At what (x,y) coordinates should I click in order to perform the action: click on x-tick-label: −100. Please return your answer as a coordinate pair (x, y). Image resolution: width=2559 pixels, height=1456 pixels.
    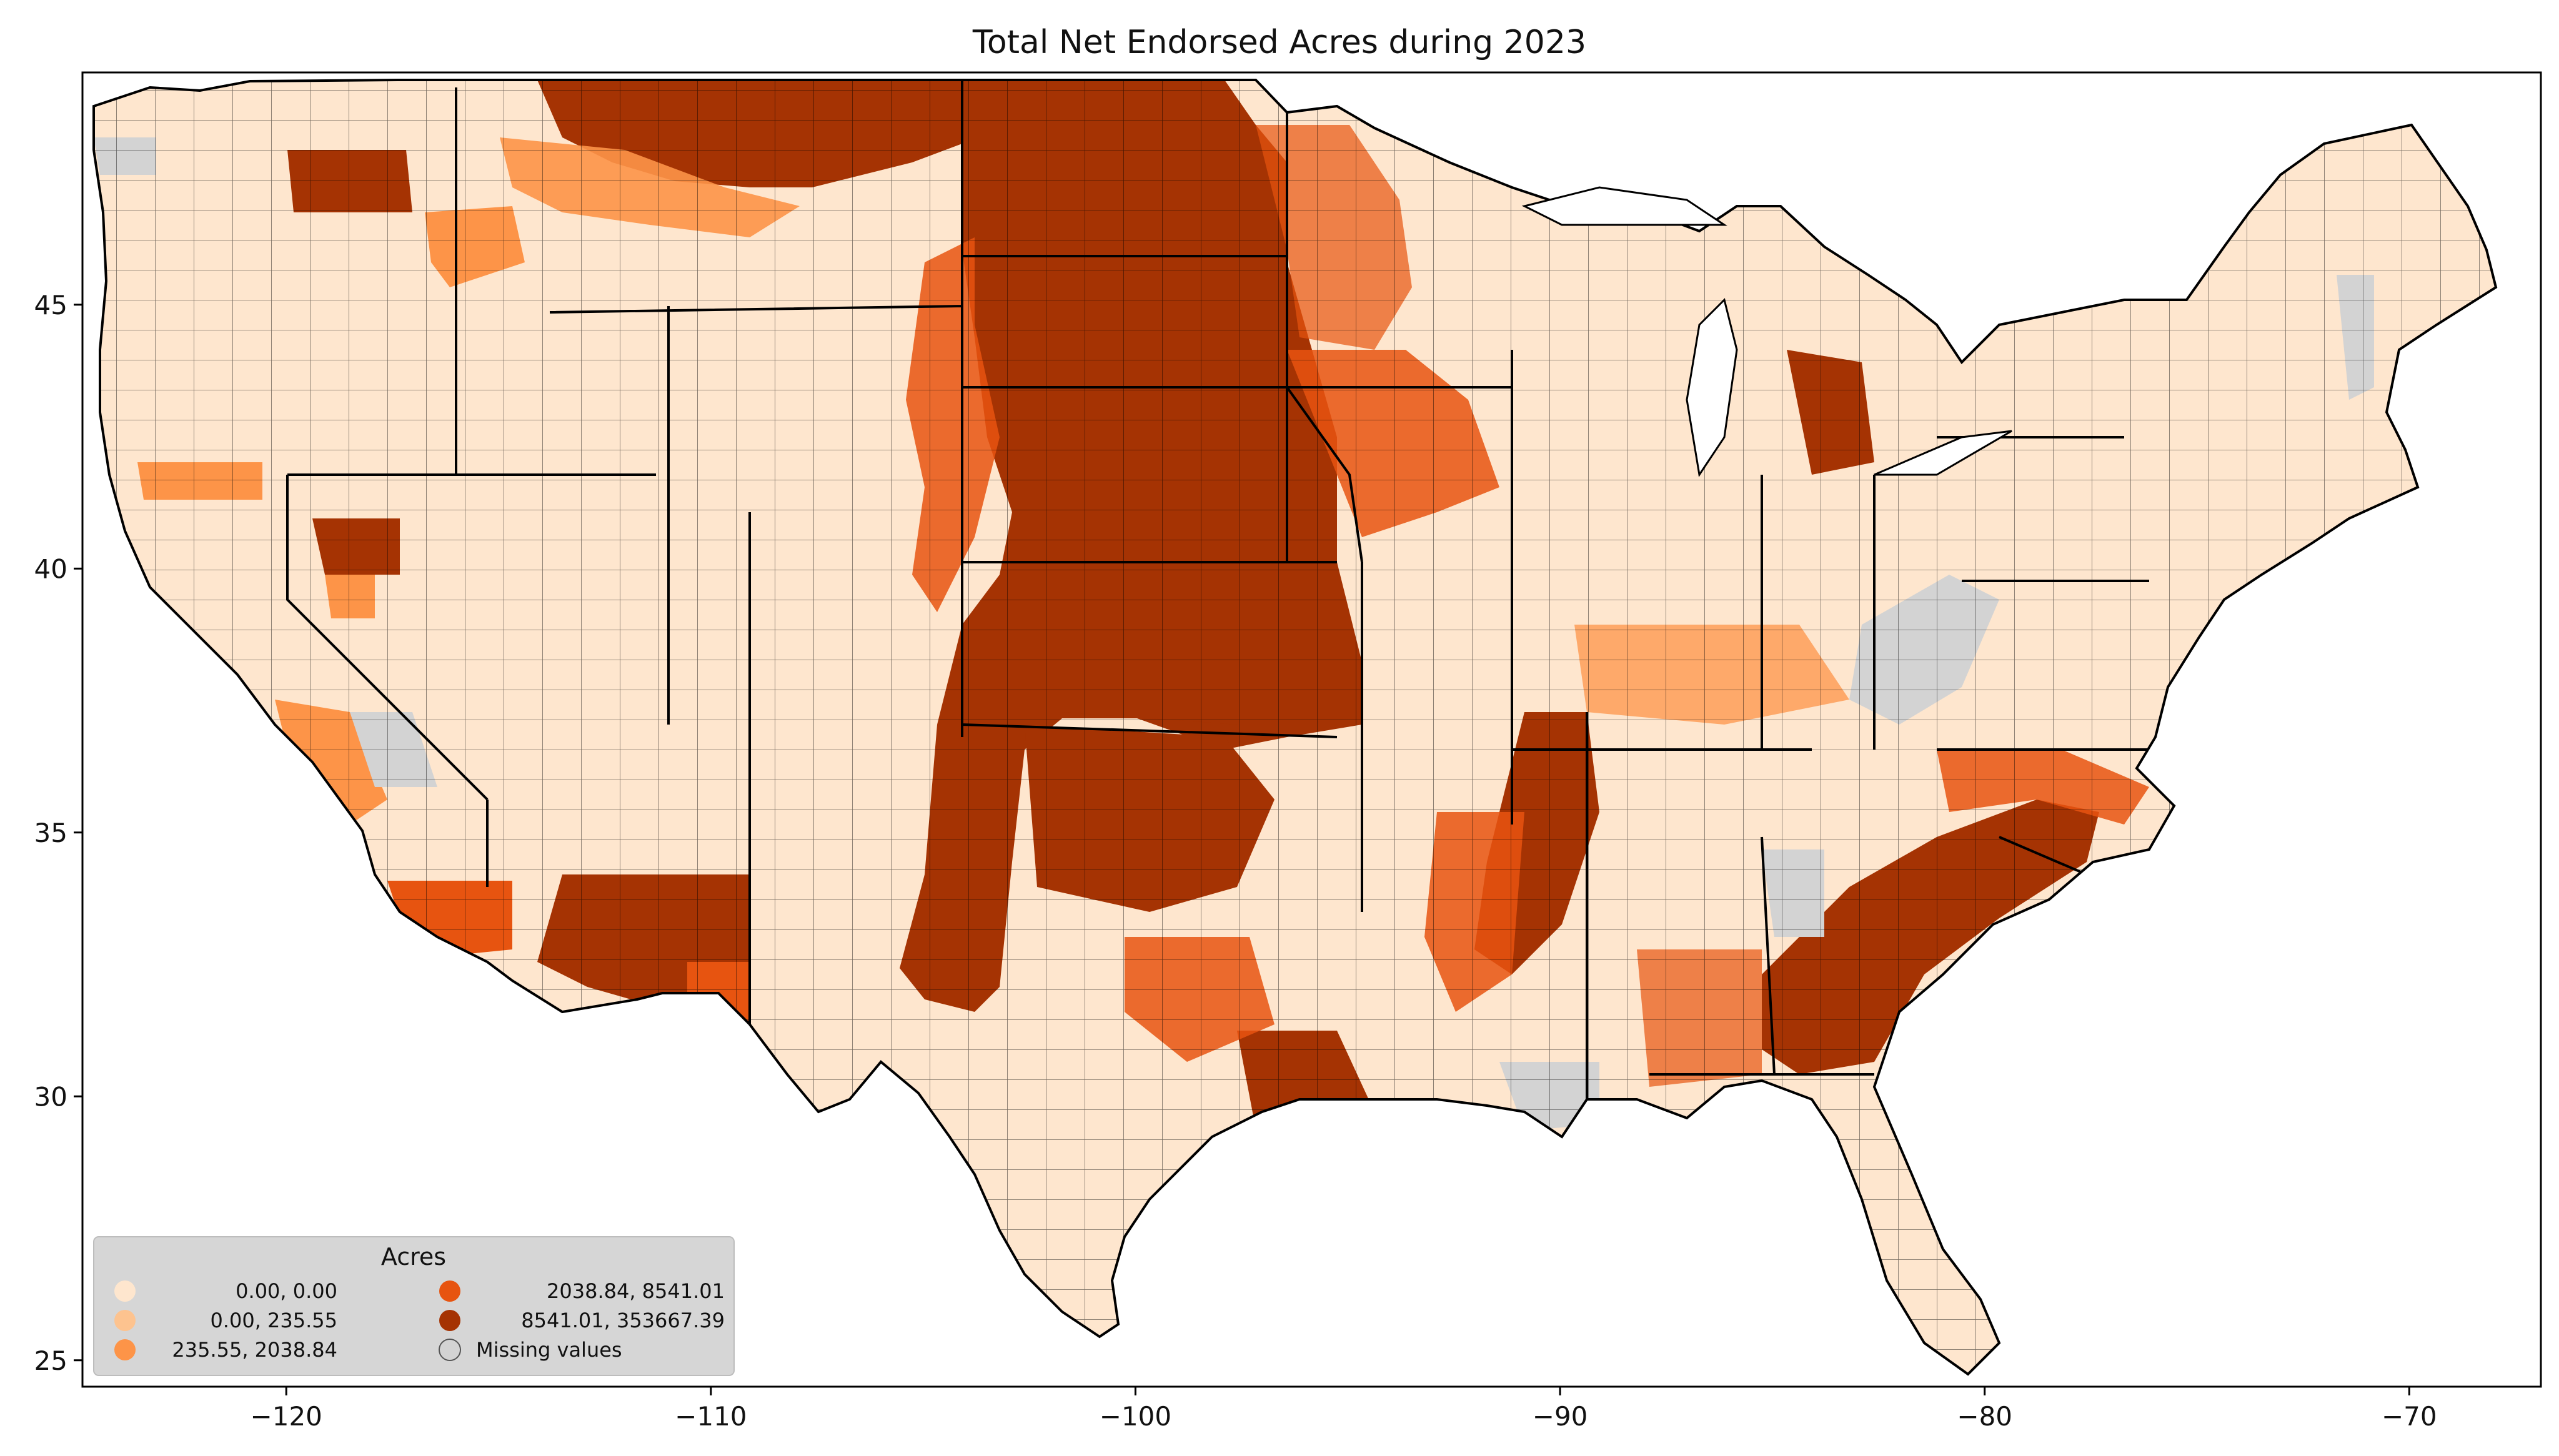
    Looking at the image, I should click on (1135, 1417).